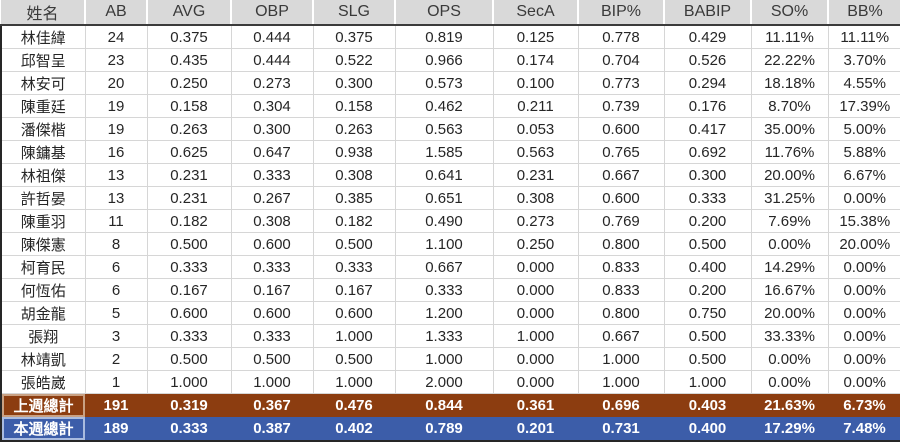  What do you see at coordinates (354, 221) in the screenshot?
I see `stat-cell: 0.182` at bounding box center [354, 221].